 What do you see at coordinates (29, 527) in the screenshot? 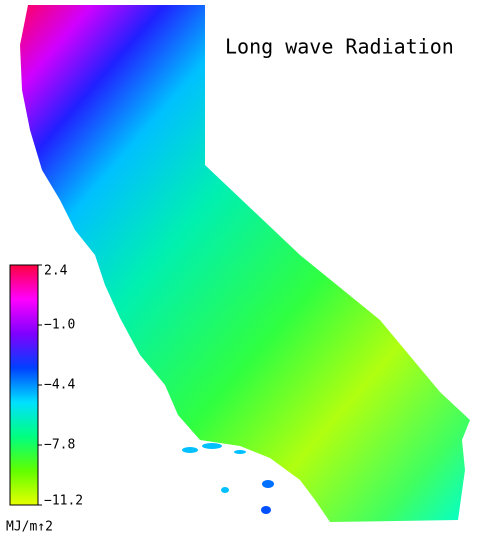
I see `colorbar-unit: MJ/m↑2` at bounding box center [29, 527].